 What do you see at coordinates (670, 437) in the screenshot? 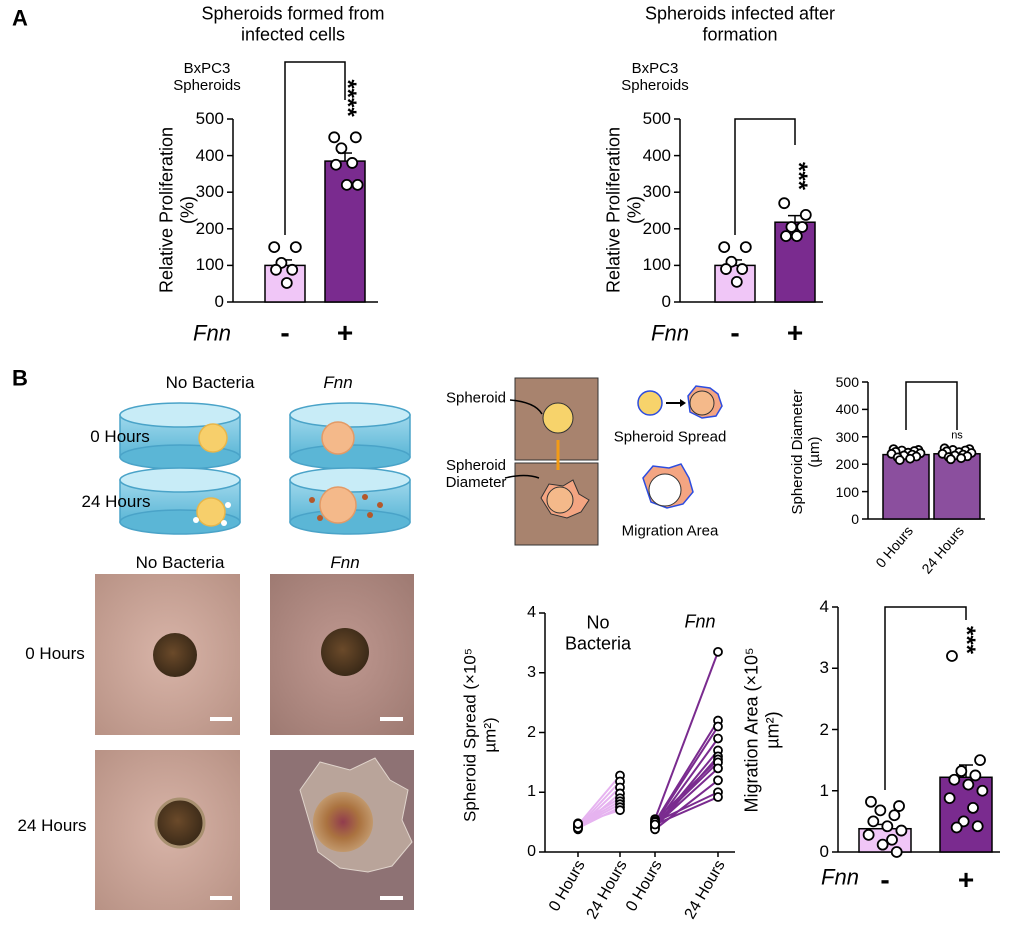
I see `schematic-label: Spheroid Spread` at bounding box center [670, 437].